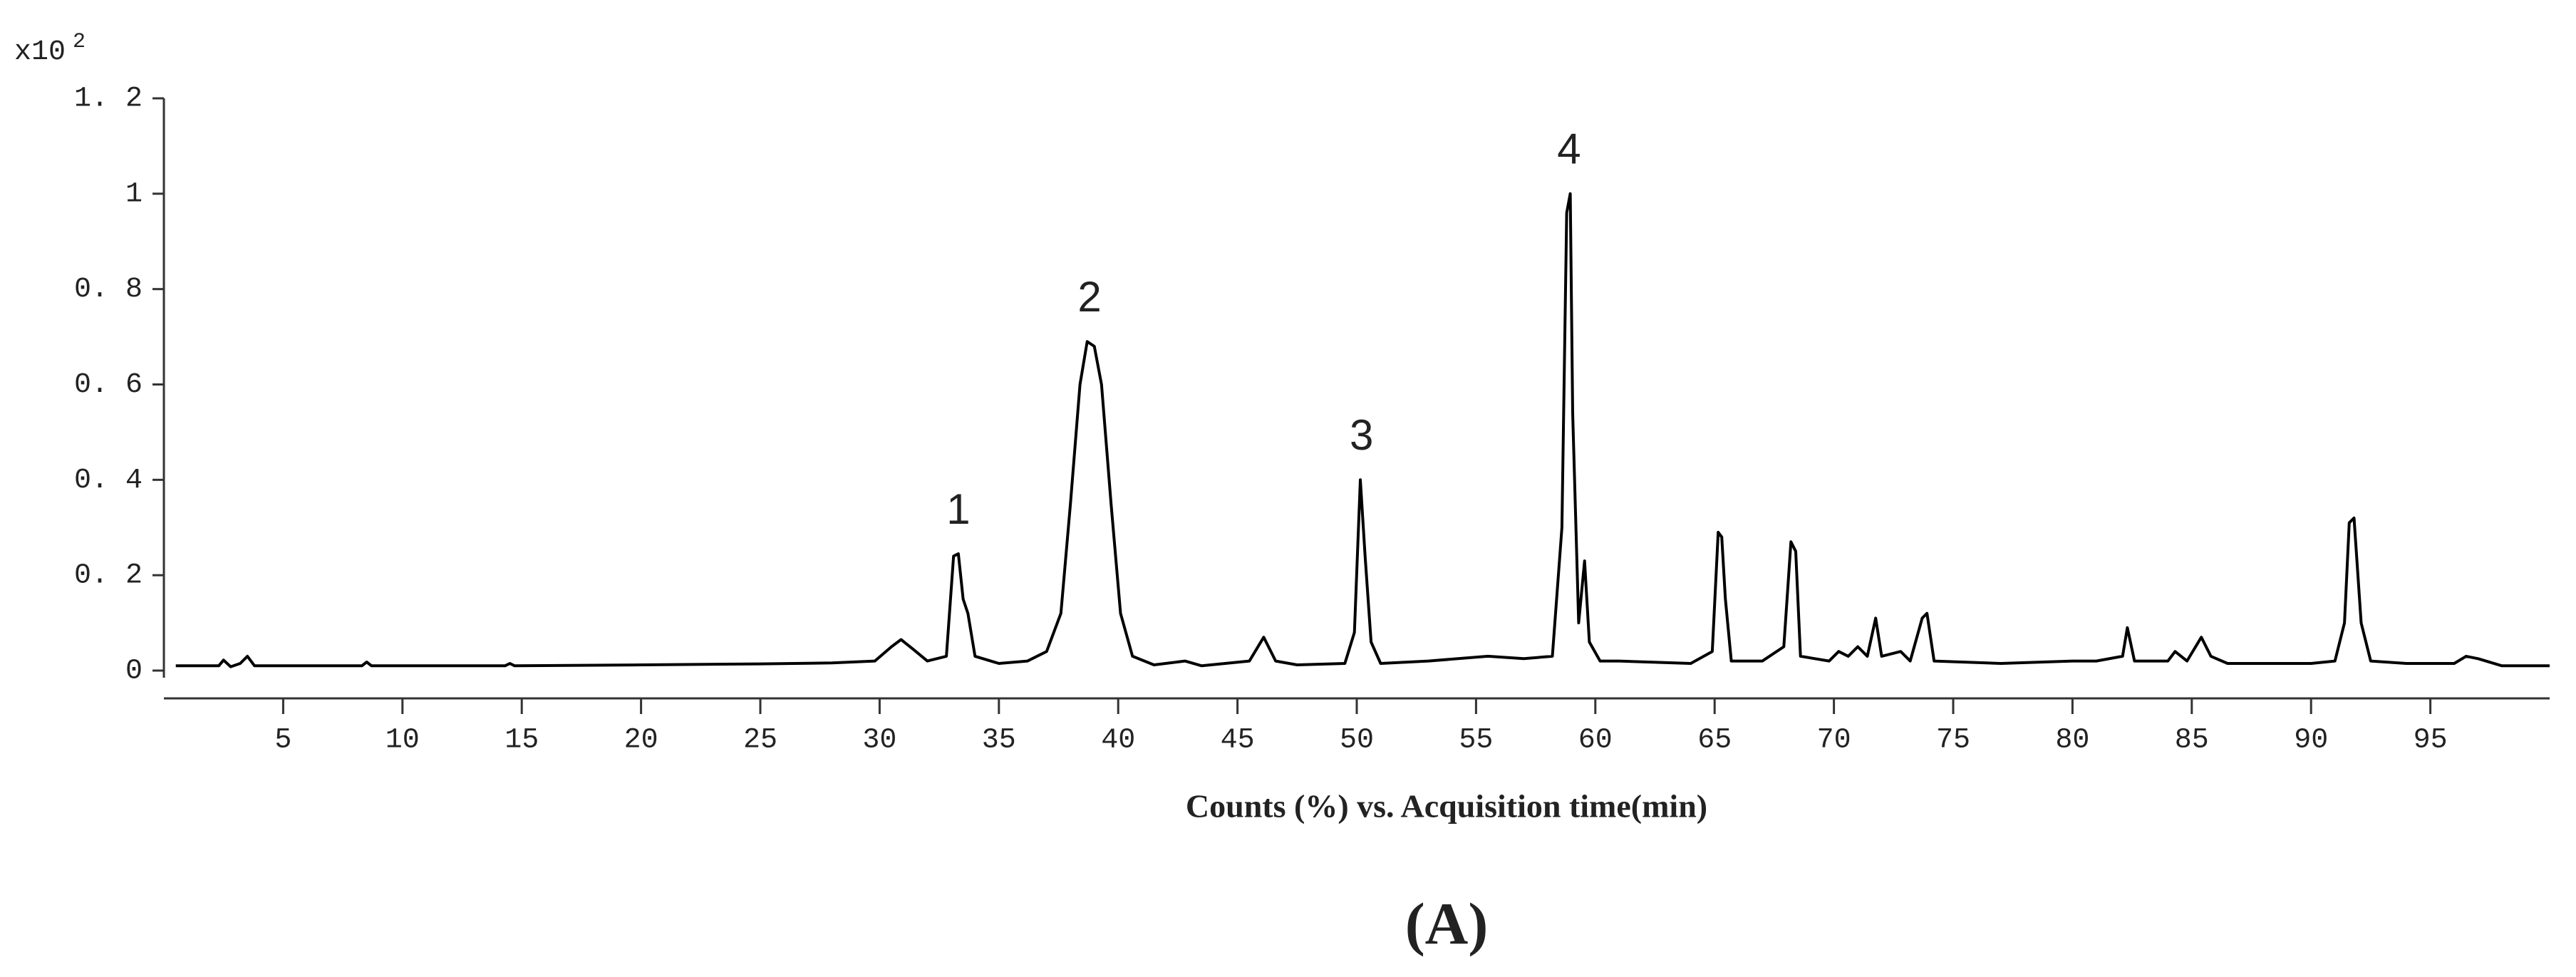 This screenshot has width=2576, height=977. I want to click on y-tick-label: 1, so click(134, 194).